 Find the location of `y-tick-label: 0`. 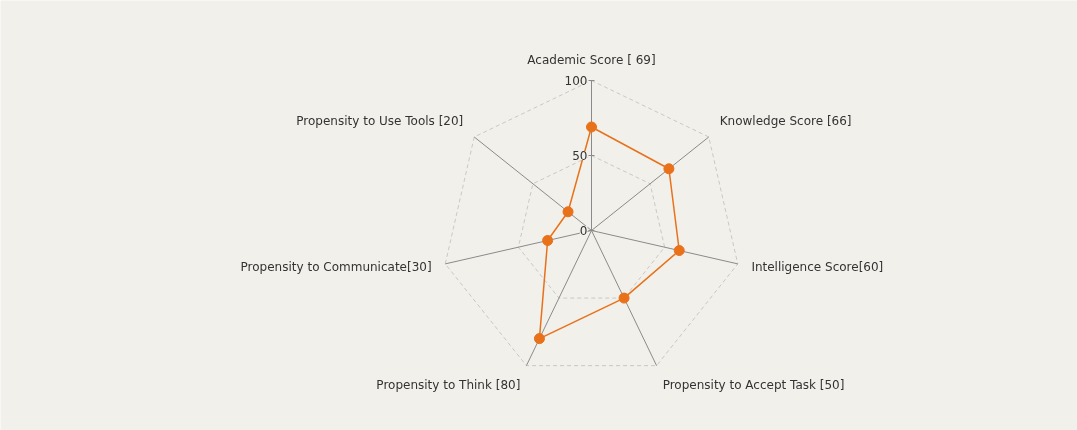

y-tick-label: 0 is located at coordinates (583, 231).